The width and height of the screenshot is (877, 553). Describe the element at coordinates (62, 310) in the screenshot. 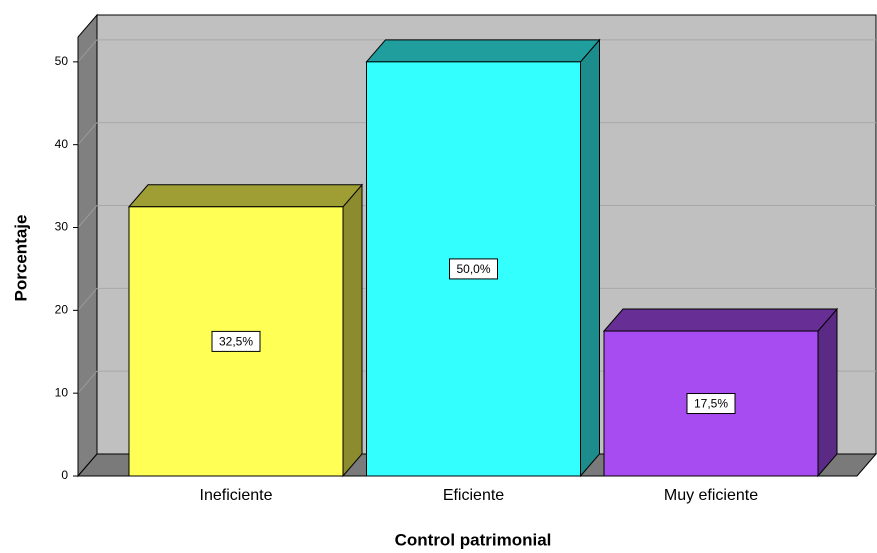

I see `y-tick-label: 20` at that location.